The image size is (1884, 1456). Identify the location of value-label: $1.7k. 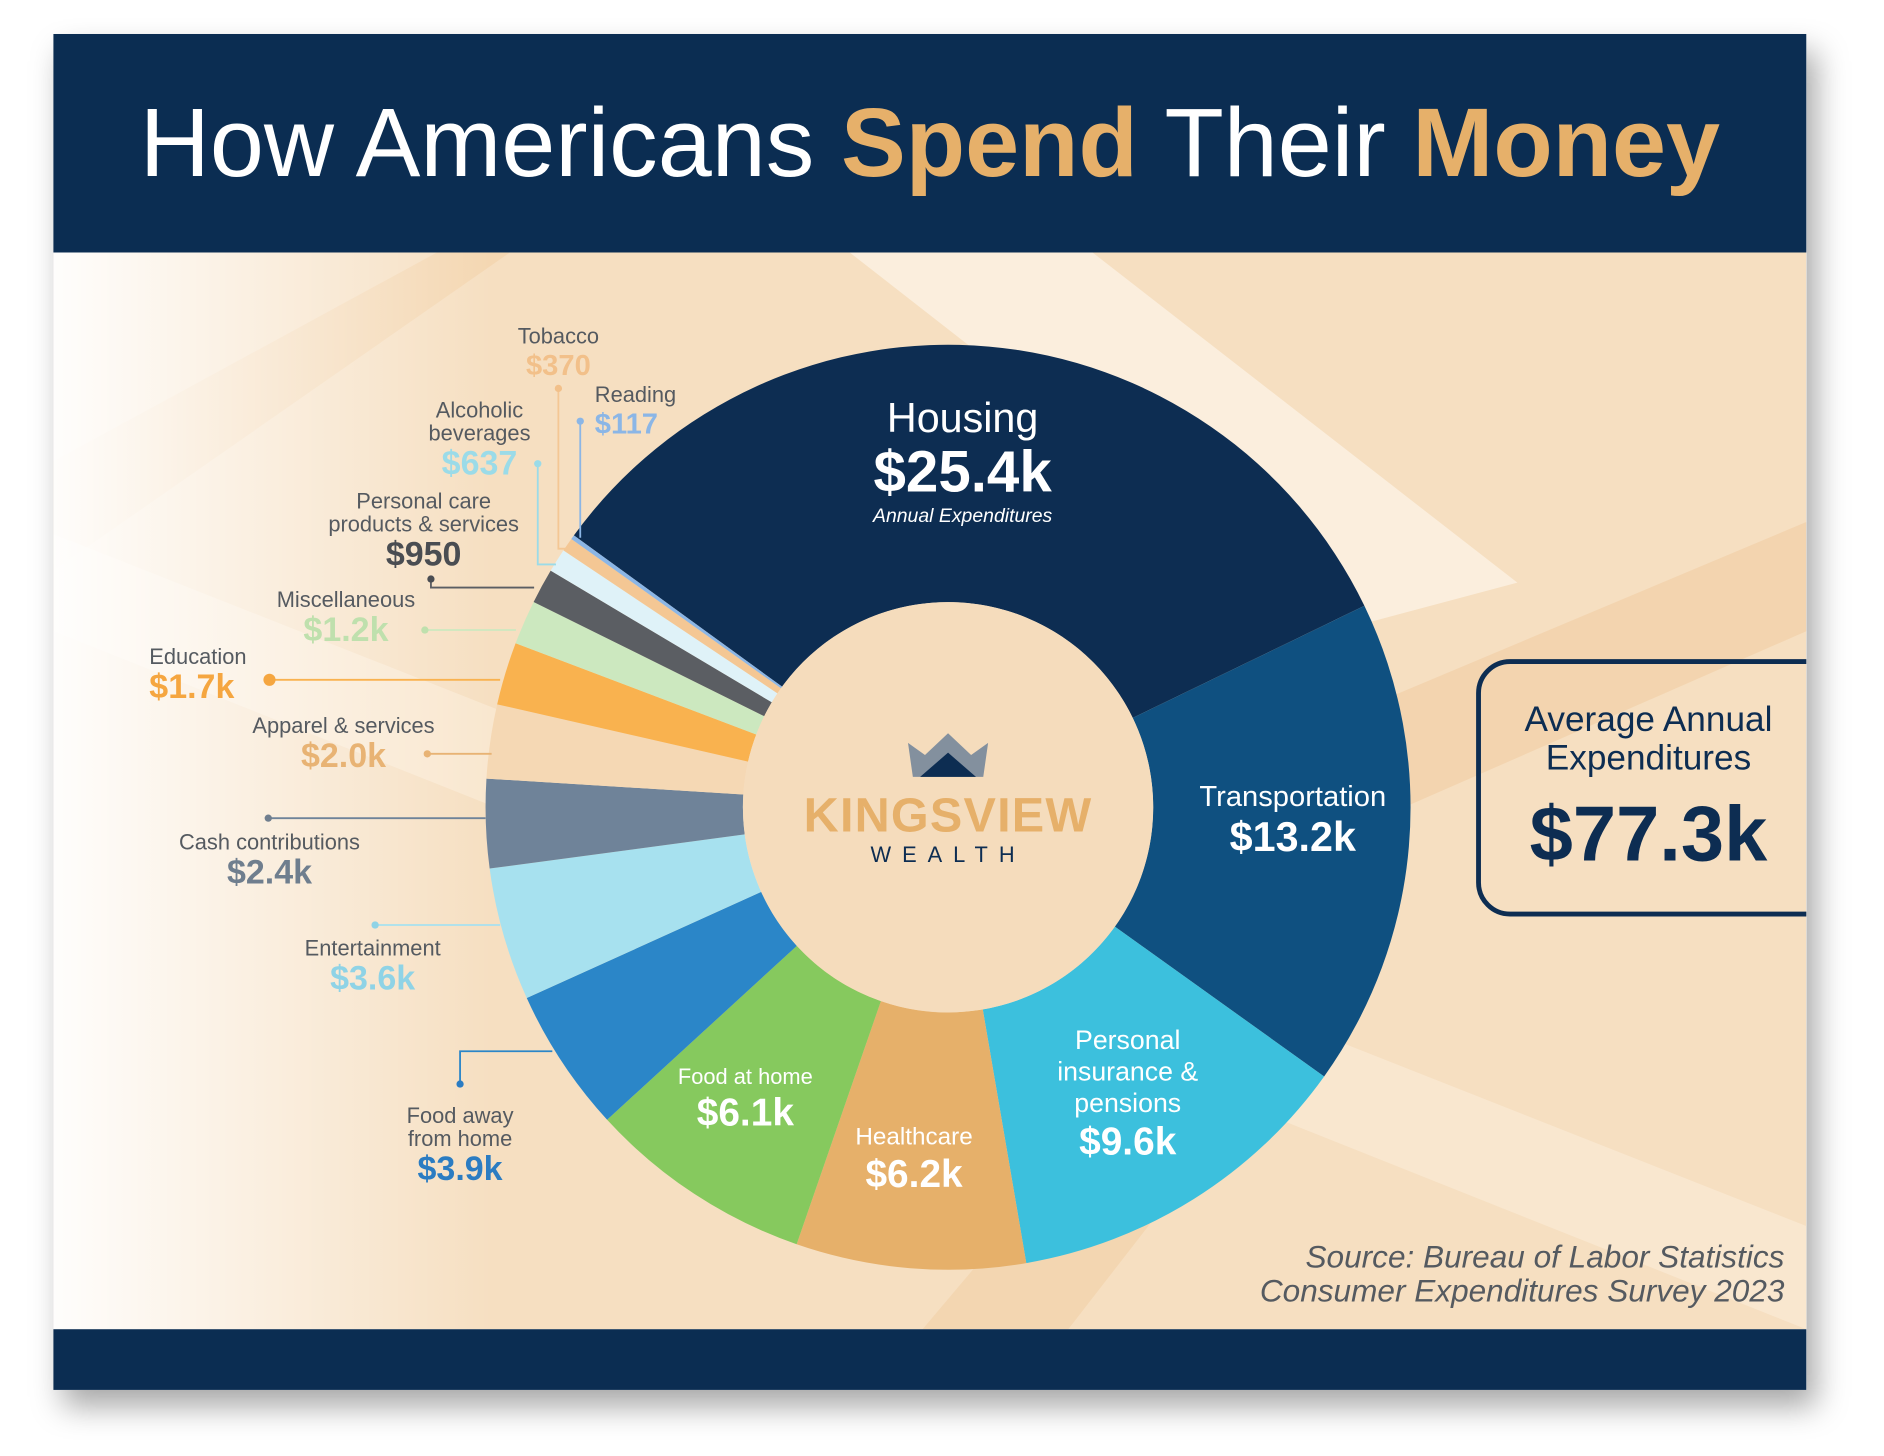
(192, 686).